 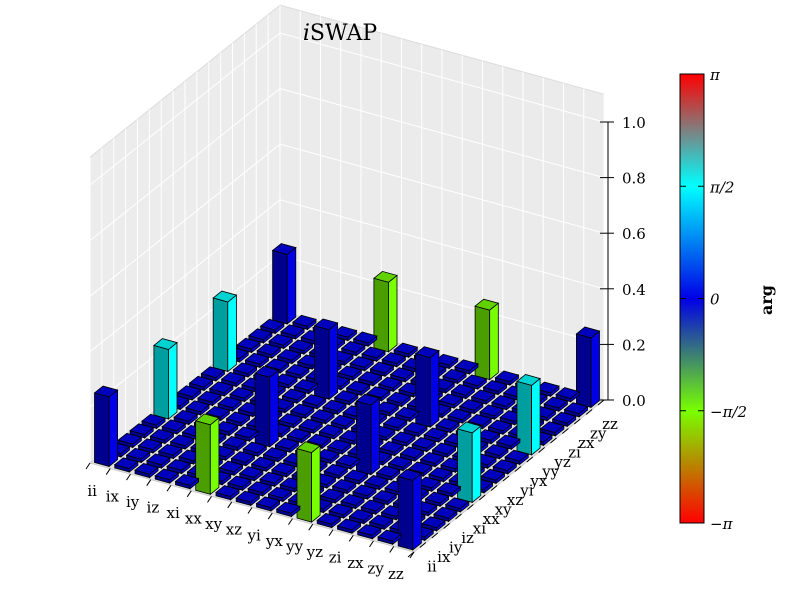 I want to click on y-tick-label: yi, so click(x=526, y=490).